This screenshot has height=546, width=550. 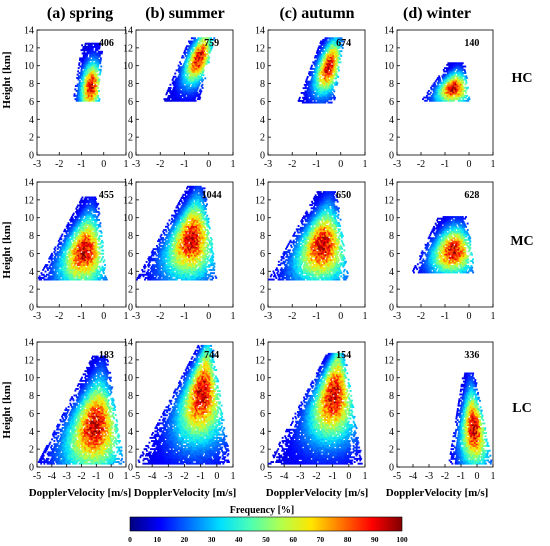 What do you see at coordinates (211, 43) in the screenshot?
I see `sample-count-label: 759` at bounding box center [211, 43].